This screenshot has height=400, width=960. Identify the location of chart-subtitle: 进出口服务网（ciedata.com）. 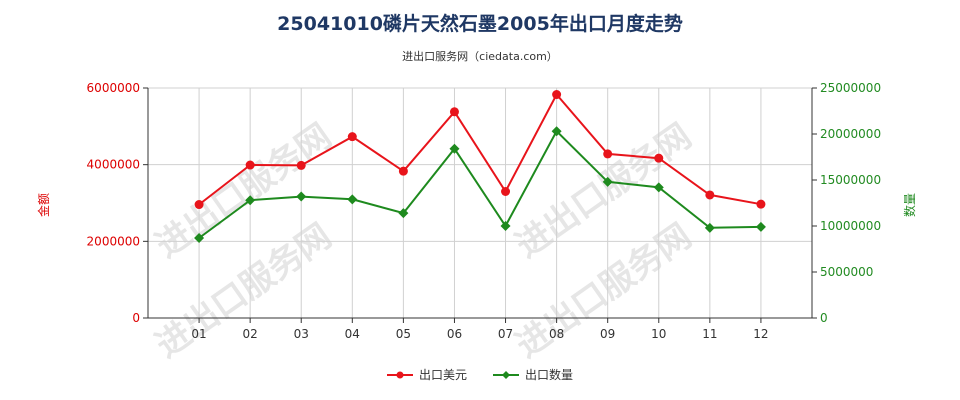
(480, 56).